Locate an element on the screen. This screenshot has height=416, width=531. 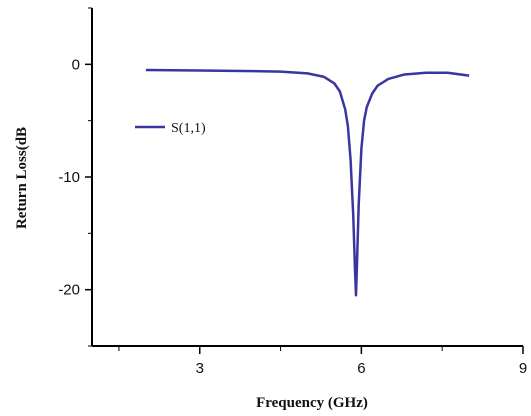
y-tick-label: 0 is located at coordinates (76, 64).